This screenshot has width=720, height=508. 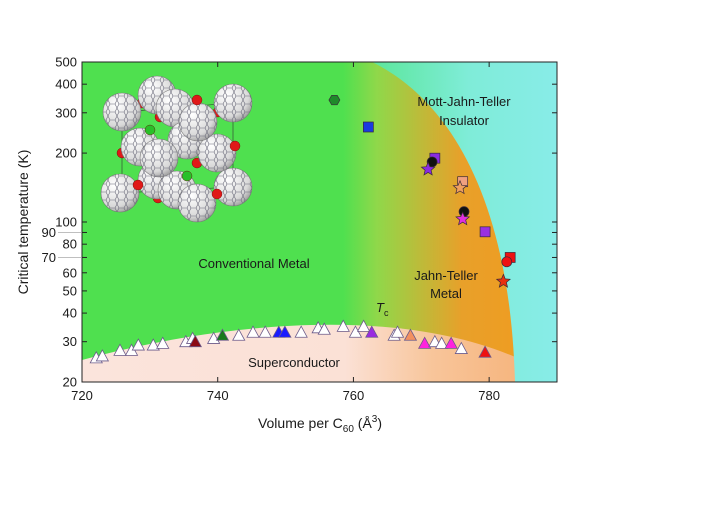 I want to click on label-jt-1: Jahn-Teller, so click(x=446, y=275).